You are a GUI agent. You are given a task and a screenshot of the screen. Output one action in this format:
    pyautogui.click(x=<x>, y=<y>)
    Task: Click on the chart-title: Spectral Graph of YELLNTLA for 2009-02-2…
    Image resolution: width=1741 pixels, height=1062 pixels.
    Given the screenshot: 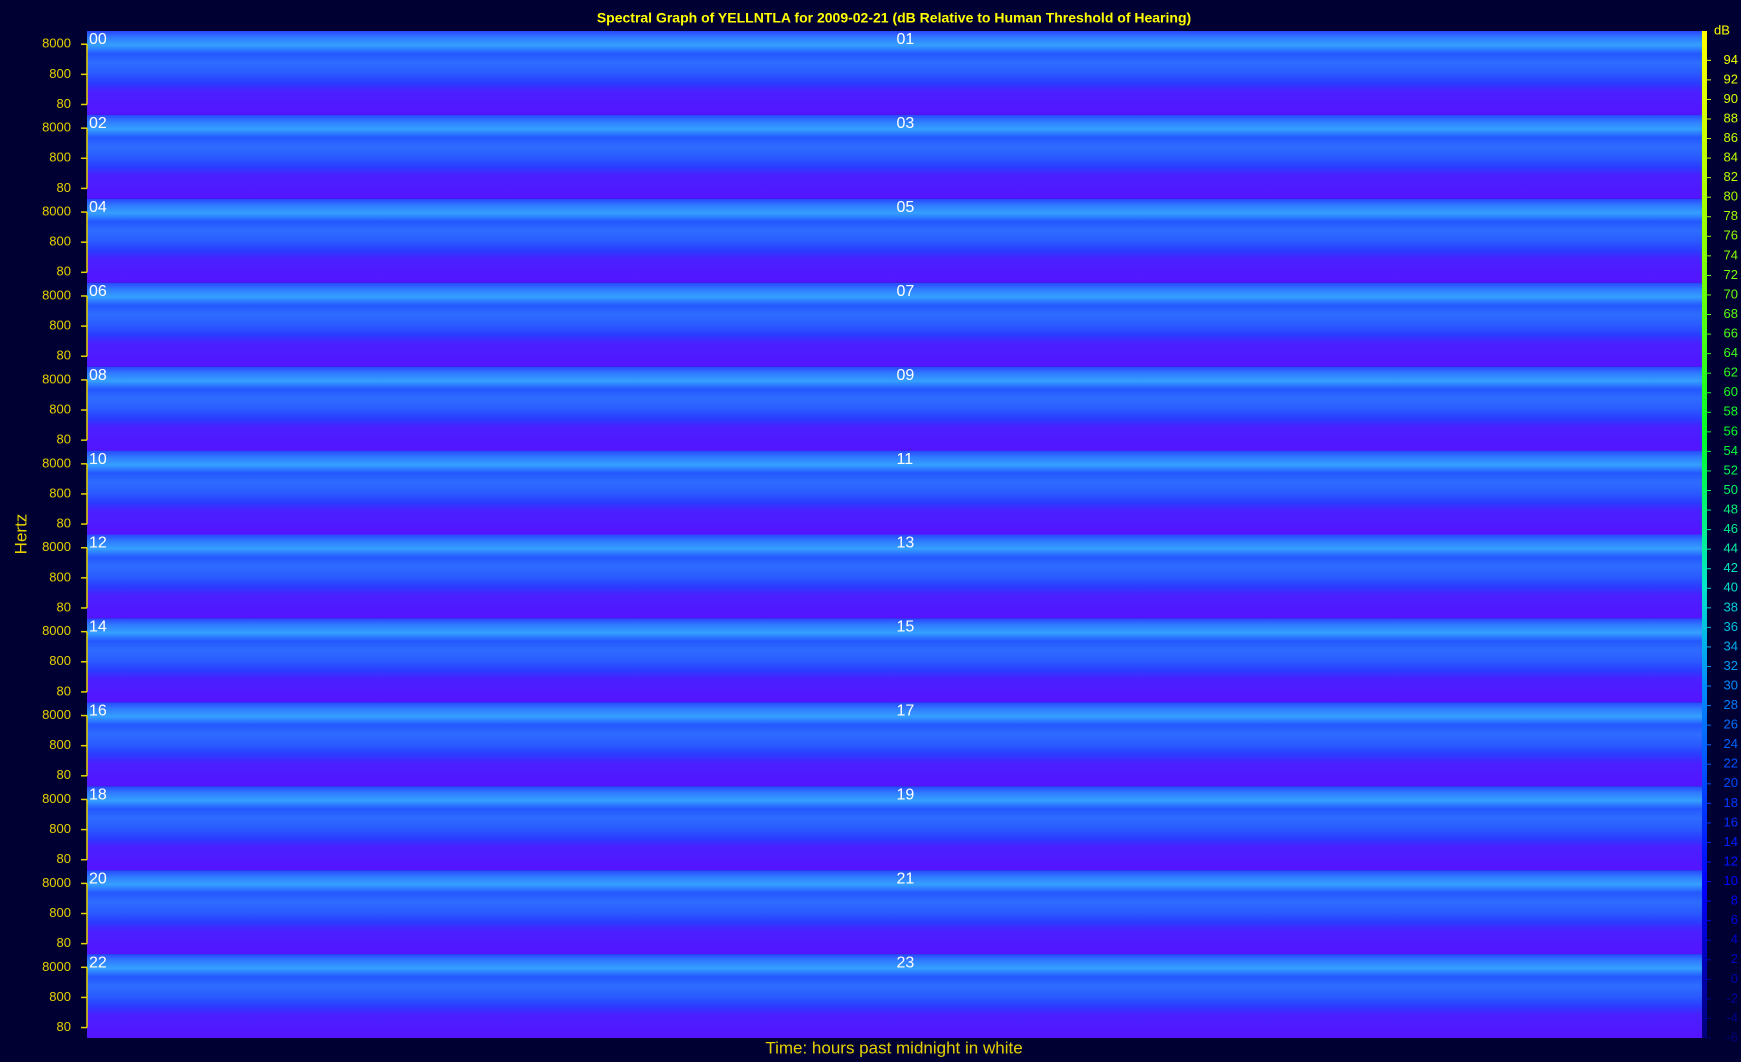 What is the action you would take?
    pyautogui.click(x=894, y=18)
    